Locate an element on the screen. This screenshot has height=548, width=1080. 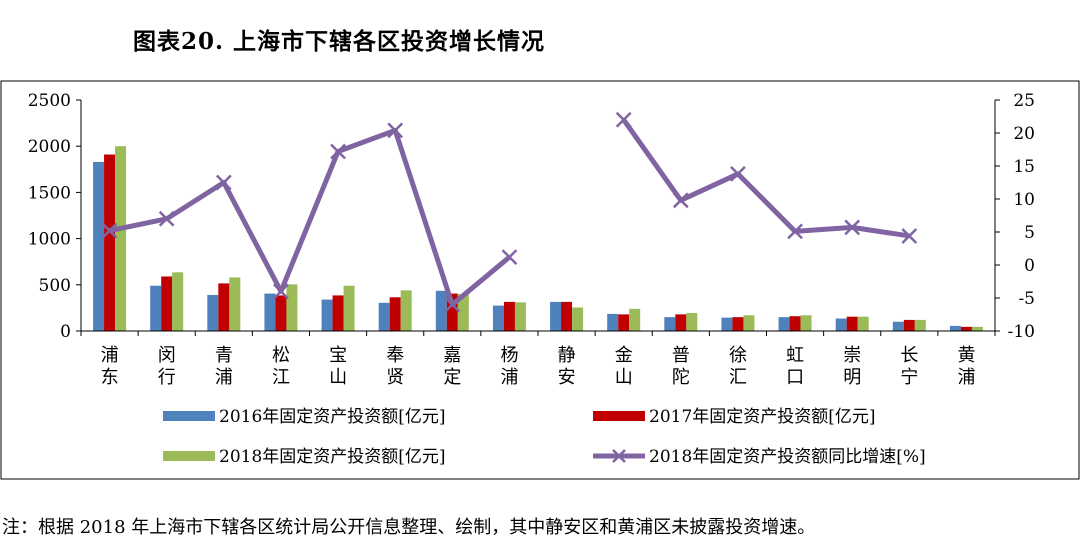
bar-嘉定-2018 is located at coordinates (463, 312).